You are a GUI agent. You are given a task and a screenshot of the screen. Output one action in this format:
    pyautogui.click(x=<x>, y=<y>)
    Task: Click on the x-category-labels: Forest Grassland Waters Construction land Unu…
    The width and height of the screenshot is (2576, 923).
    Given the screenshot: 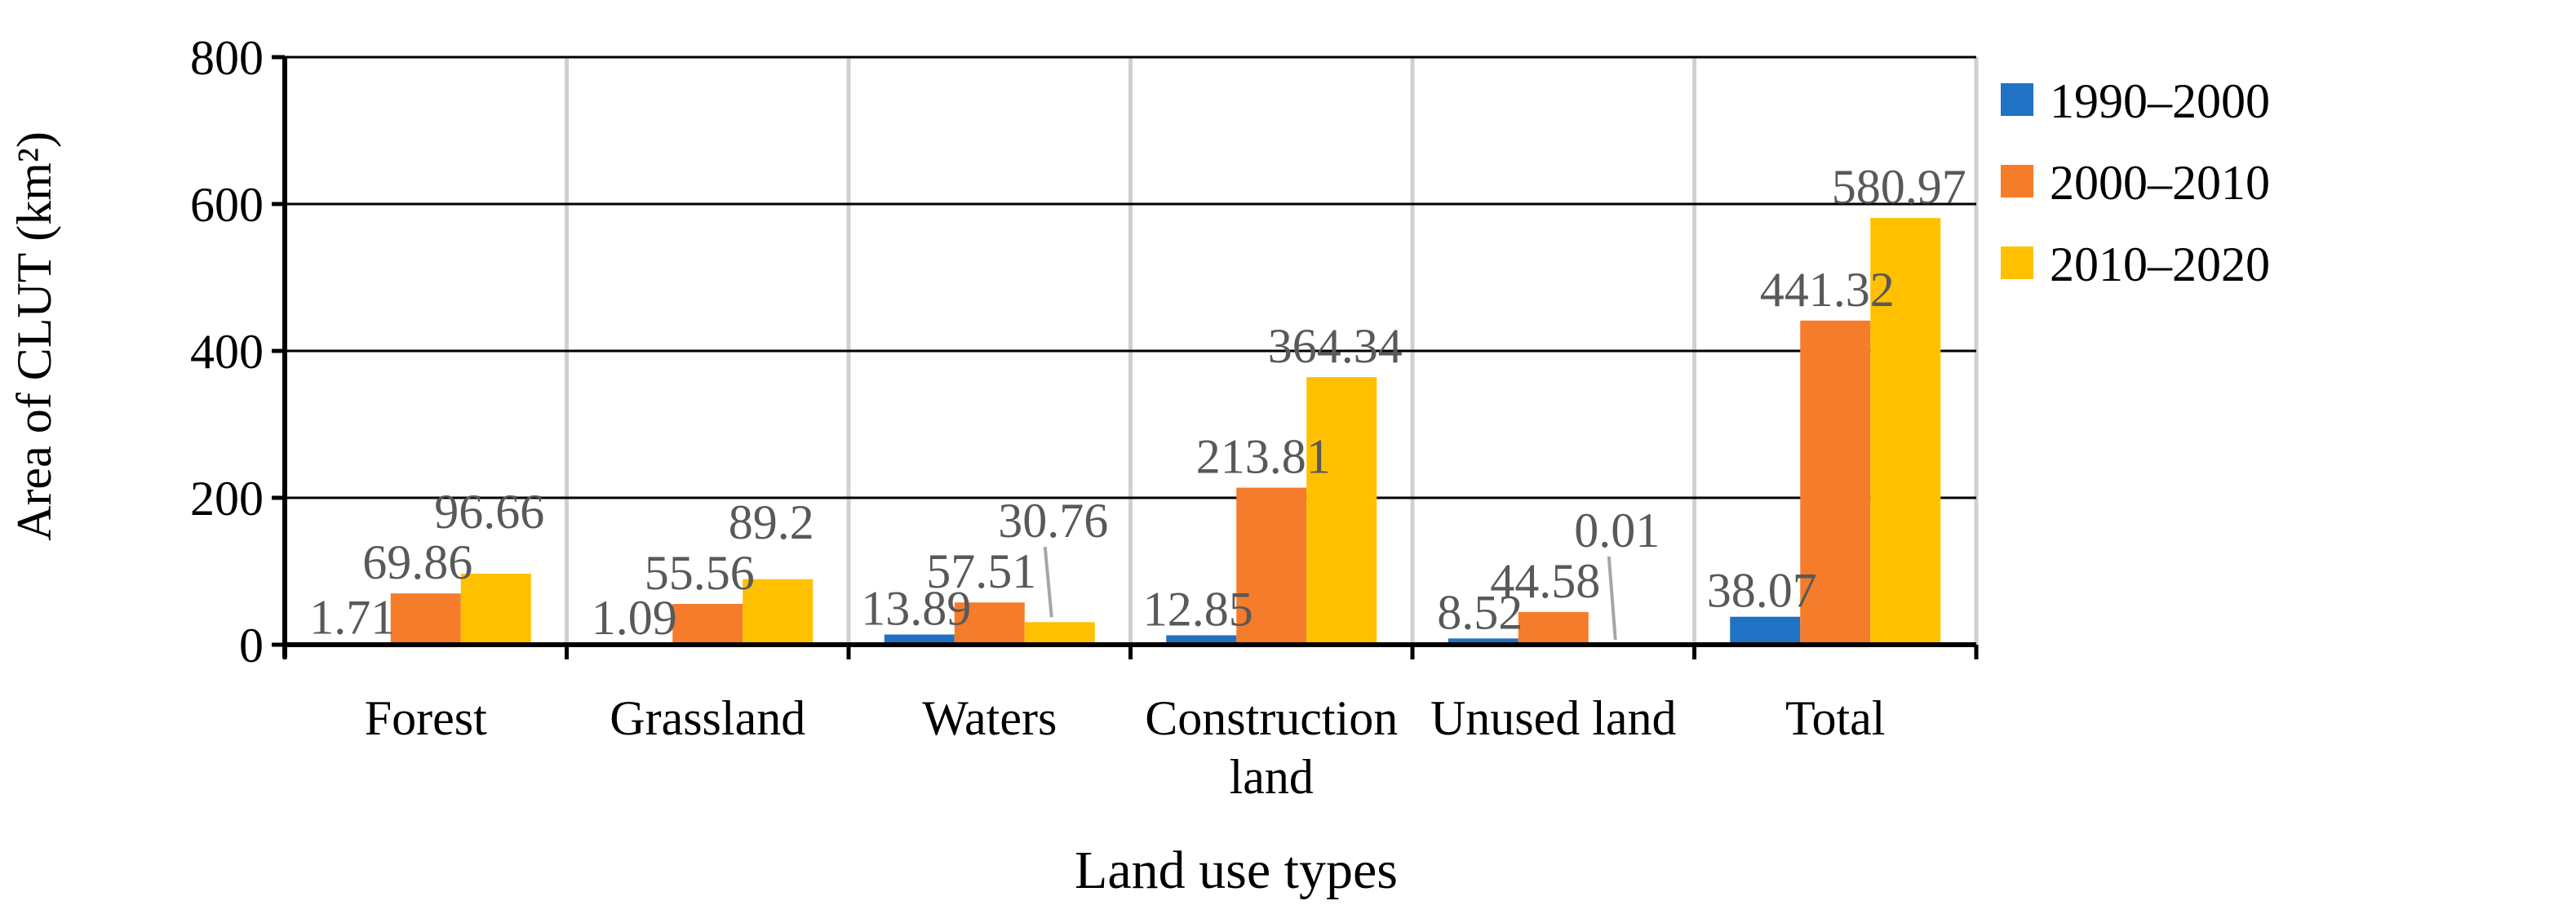 What is the action you would take?
    pyautogui.click(x=1125, y=747)
    